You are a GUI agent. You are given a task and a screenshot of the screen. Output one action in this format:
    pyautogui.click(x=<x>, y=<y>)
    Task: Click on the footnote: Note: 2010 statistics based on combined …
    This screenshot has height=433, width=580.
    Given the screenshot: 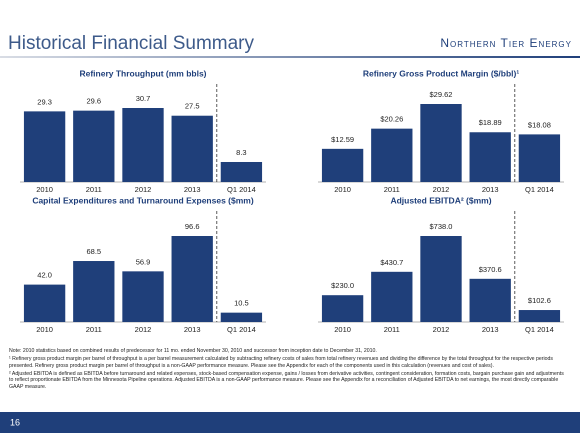 What is the action you would take?
    pyautogui.click(x=193, y=351)
    